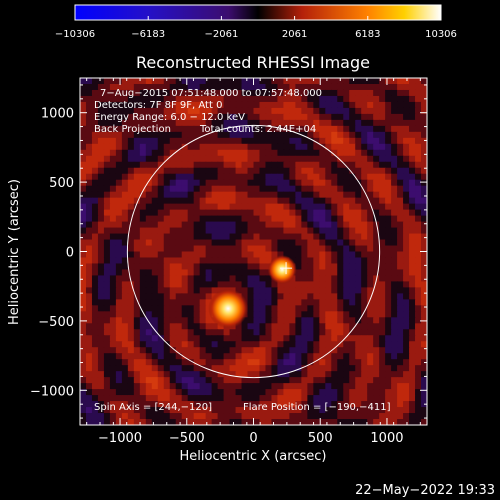 The height and width of the screenshot is (500, 500). Describe the element at coordinates (253, 456) in the screenshot. I see `x-axis-label: Heliocentric X (arcsec)` at that location.